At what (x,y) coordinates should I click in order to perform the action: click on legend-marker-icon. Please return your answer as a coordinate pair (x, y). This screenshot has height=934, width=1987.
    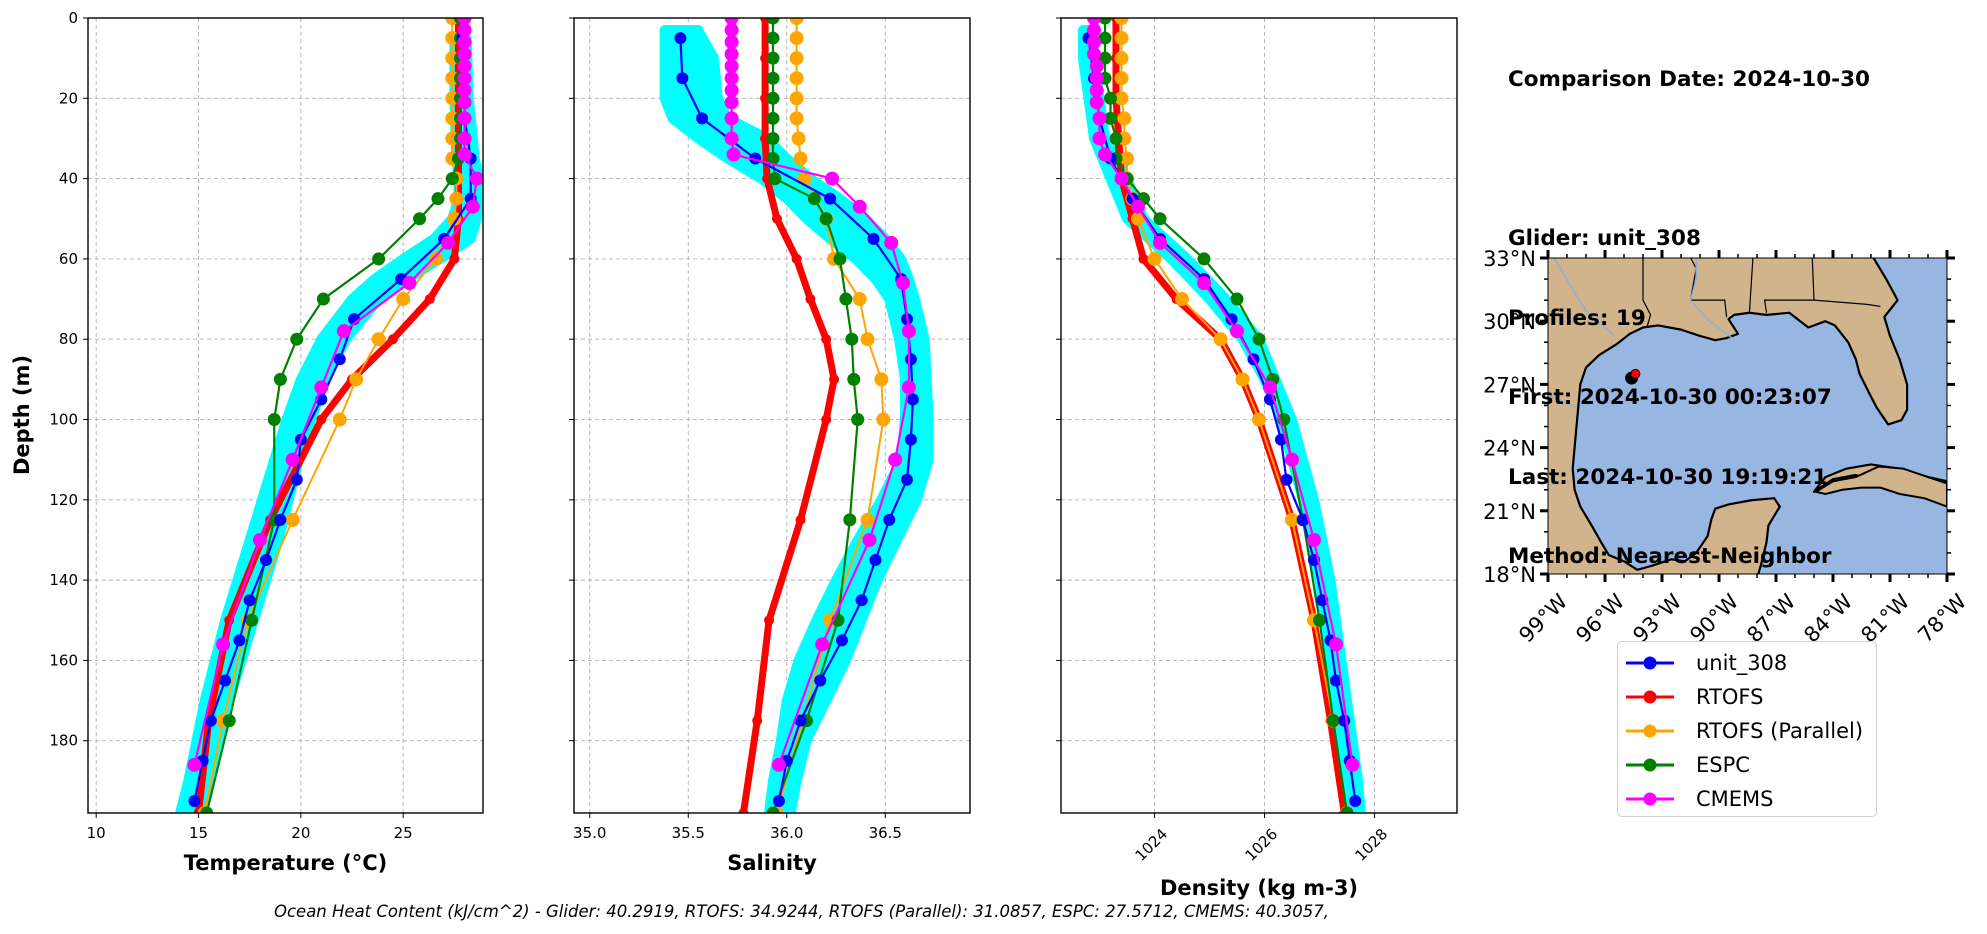
    Looking at the image, I should click on (1650, 765).